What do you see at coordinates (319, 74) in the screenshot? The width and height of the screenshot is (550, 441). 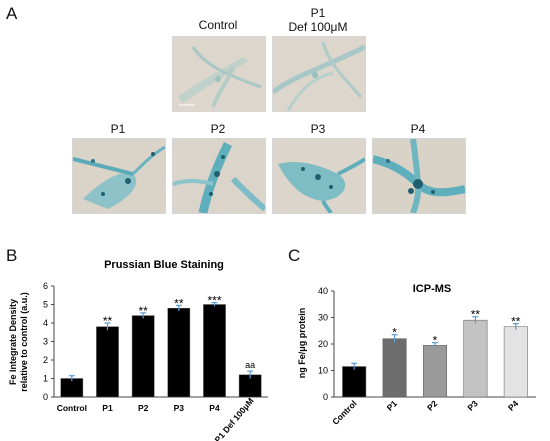 I see `micrograph-p1-def` at bounding box center [319, 74].